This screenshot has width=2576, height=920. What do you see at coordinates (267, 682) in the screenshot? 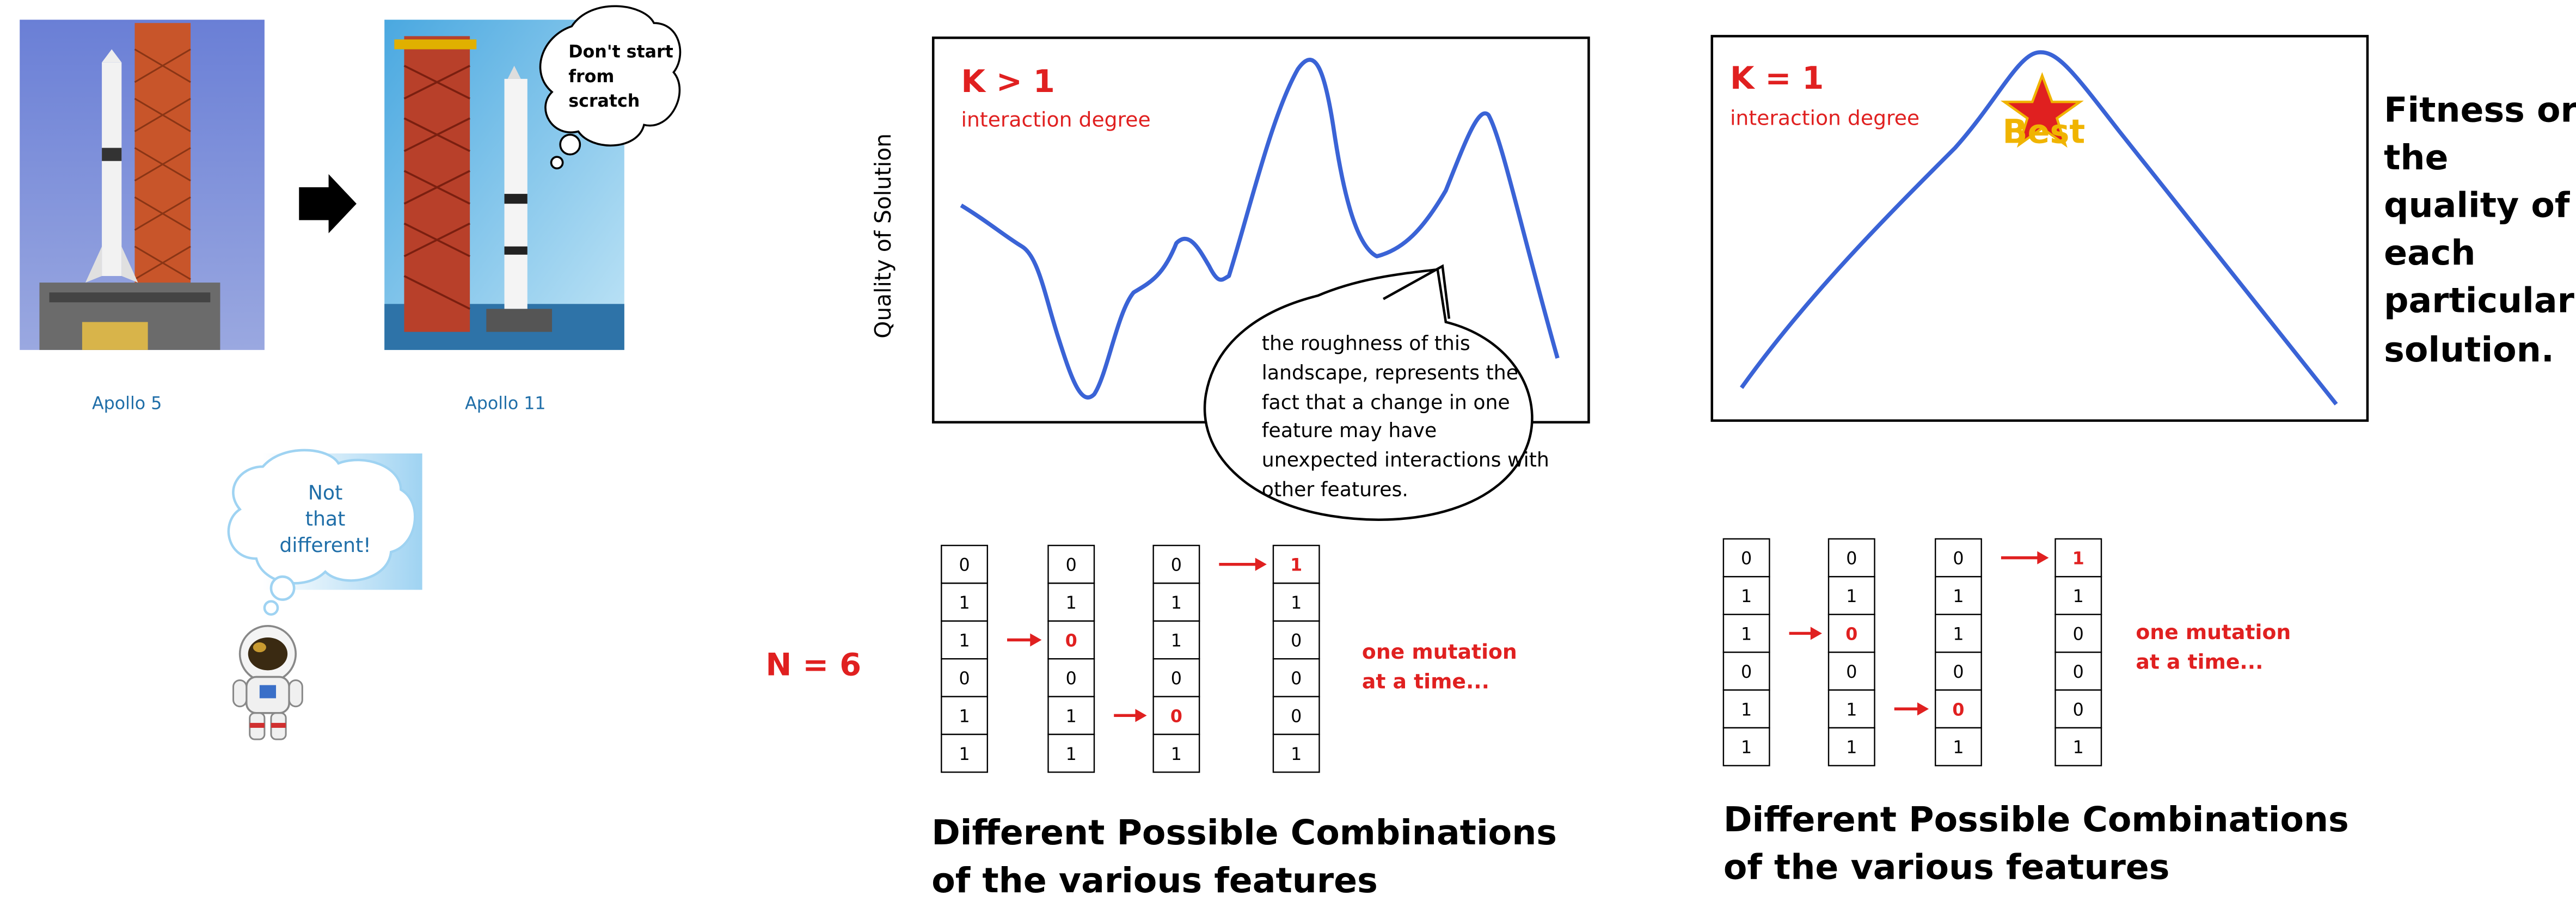
I see `astronaut-icon` at bounding box center [267, 682].